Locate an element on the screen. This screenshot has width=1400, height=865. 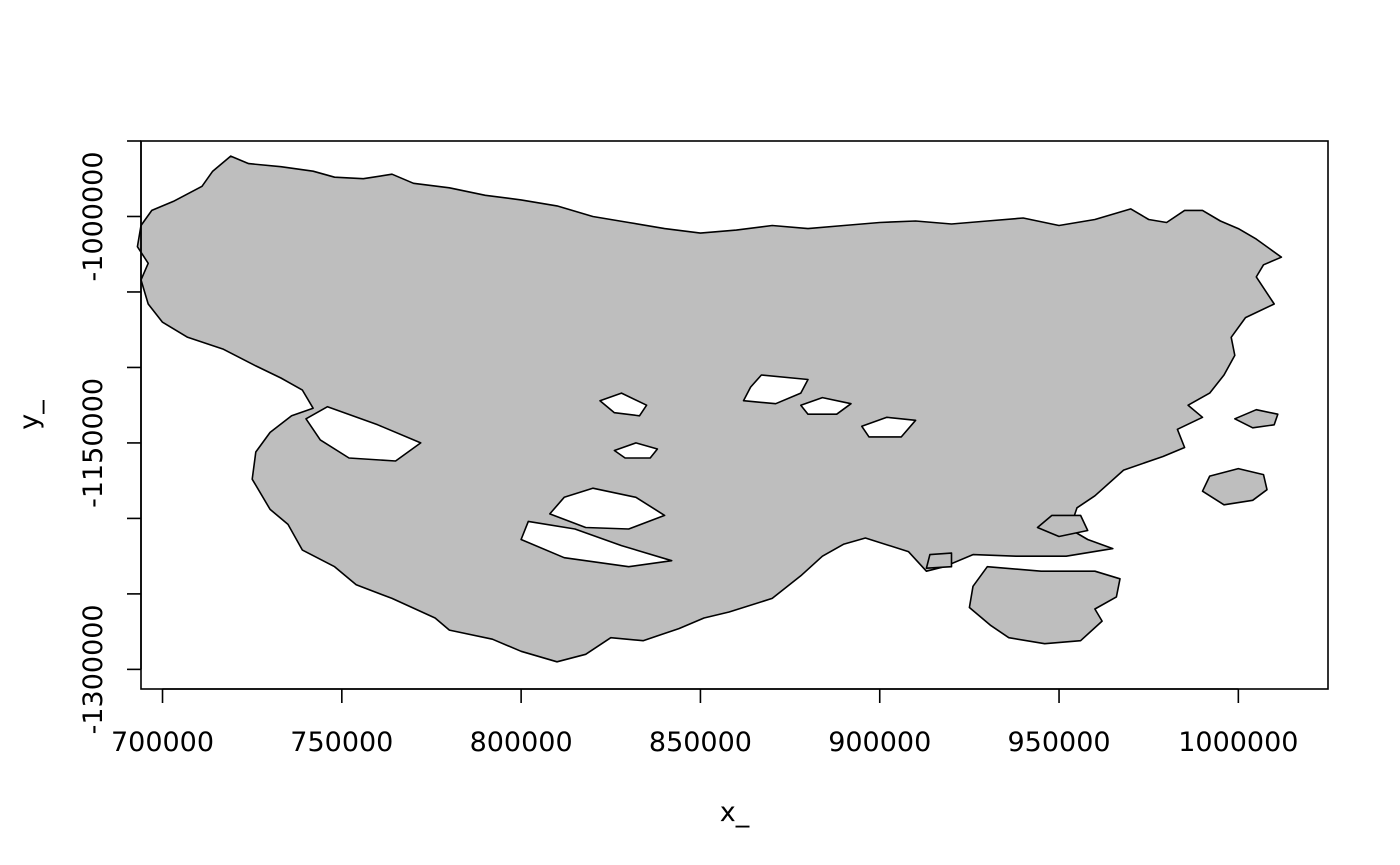
y-tick-label: -1000000 is located at coordinates (93, 216).